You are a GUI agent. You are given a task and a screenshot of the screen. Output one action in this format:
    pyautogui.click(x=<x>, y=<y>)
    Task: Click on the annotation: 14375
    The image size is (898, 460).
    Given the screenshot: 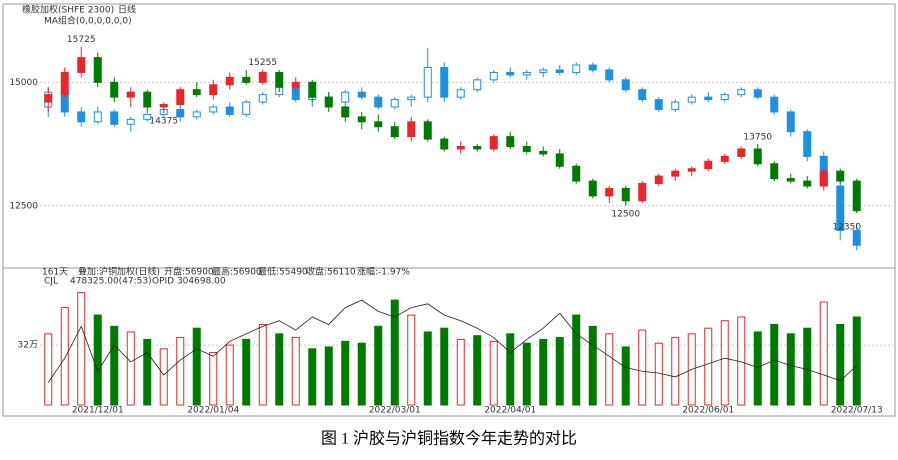 What is the action you would take?
    pyautogui.click(x=163, y=122)
    